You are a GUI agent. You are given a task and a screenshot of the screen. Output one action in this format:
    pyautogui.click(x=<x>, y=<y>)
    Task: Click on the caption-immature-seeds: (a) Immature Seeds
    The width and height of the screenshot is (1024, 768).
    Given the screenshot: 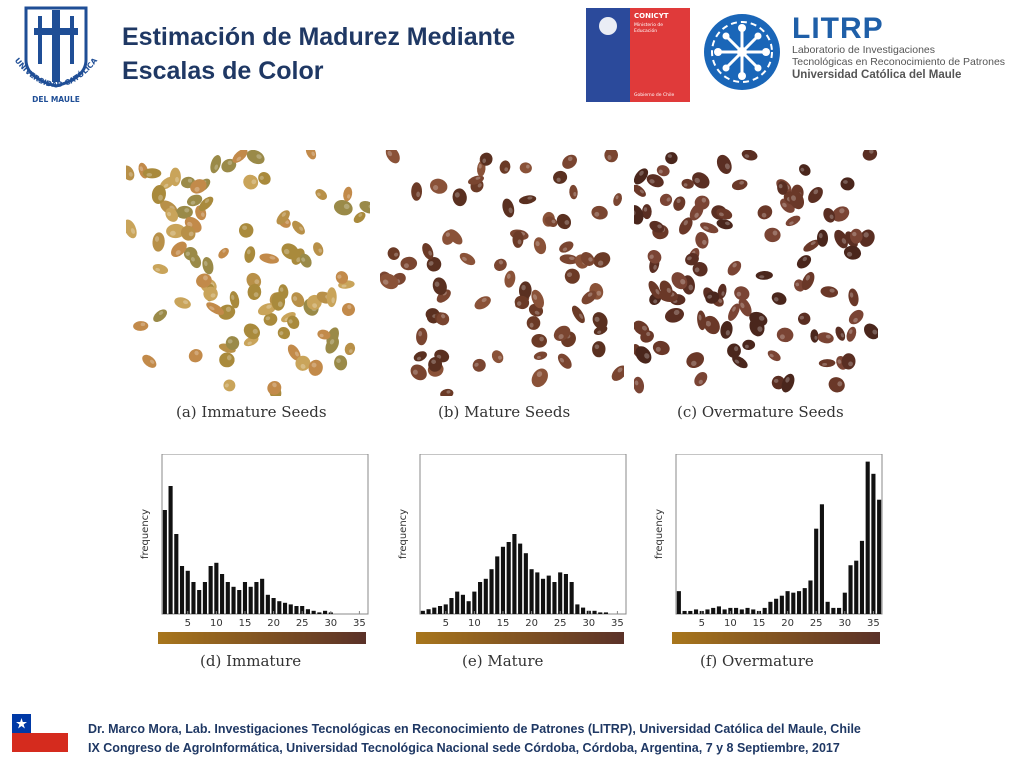 What is the action you would take?
    pyautogui.click(x=251, y=412)
    